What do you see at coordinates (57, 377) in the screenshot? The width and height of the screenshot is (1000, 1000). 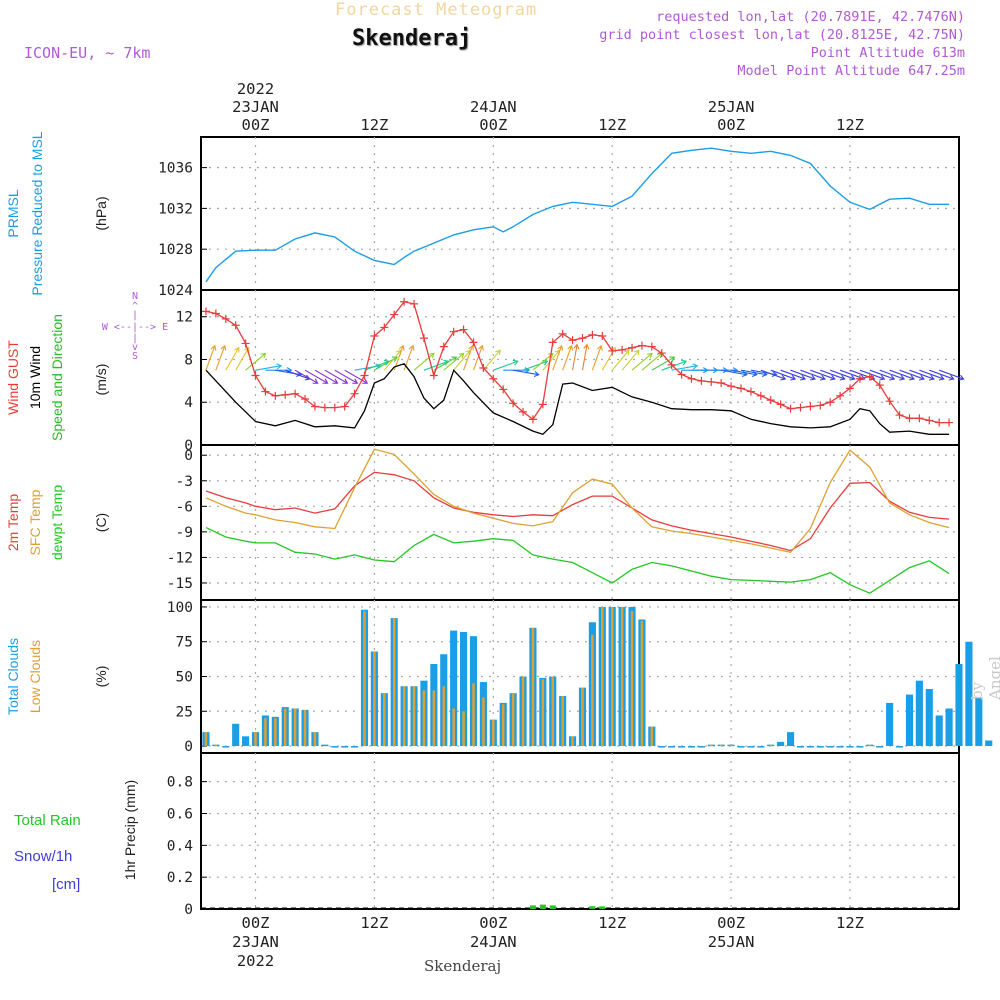 I see `wind-side-label: Speed and Direction` at bounding box center [57, 377].